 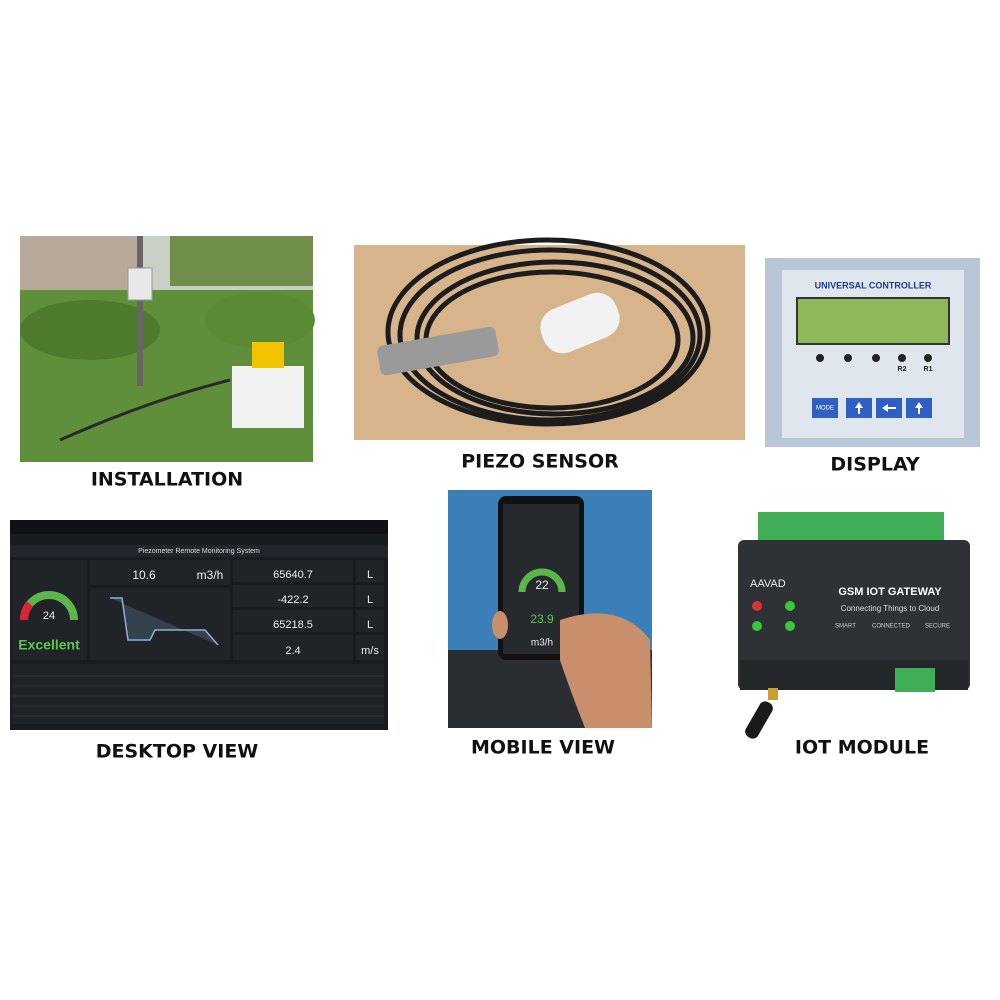 What do you see at coordinates (164, 621) in the screenshot?
I see `trend-line` at bounding box center [164, 621].